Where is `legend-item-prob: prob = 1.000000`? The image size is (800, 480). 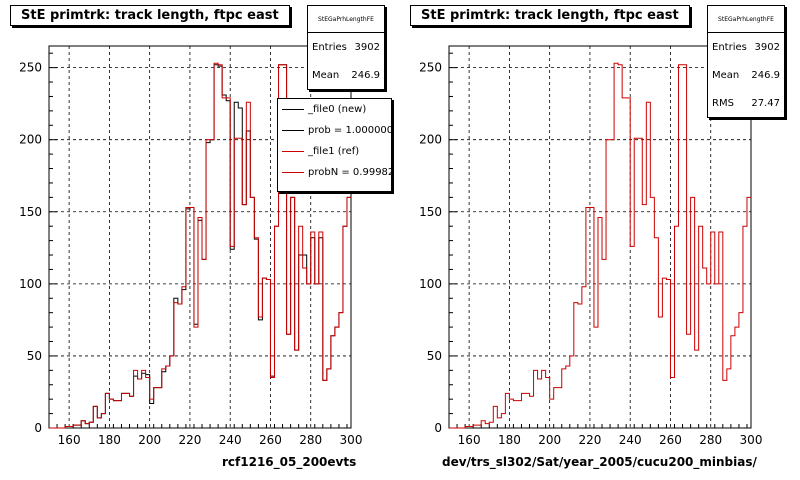 legend-item-prob: prob = 1.000000 is located at coordinates (334, 130).